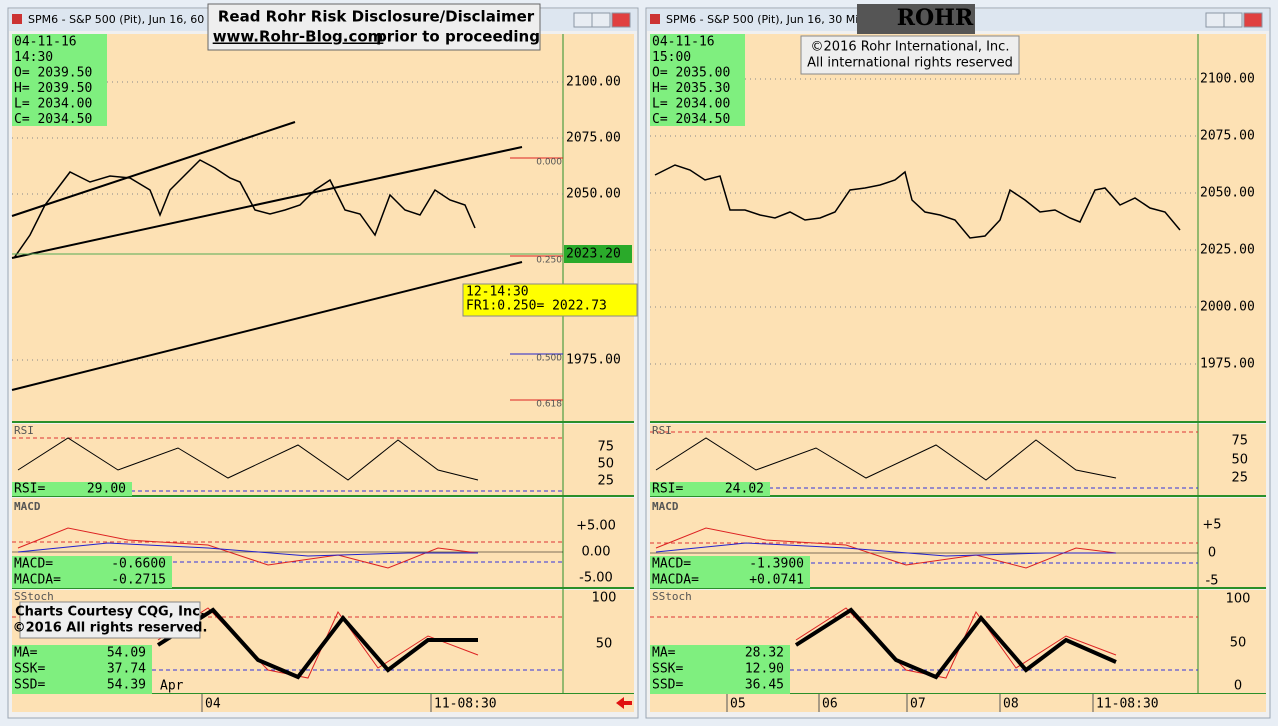 The width and height of the screenshot is (1278, 726). Describe the element at coordinates (691, 104) in the screenshot. I see `ohlc-text: L= 2034.00` at that location.